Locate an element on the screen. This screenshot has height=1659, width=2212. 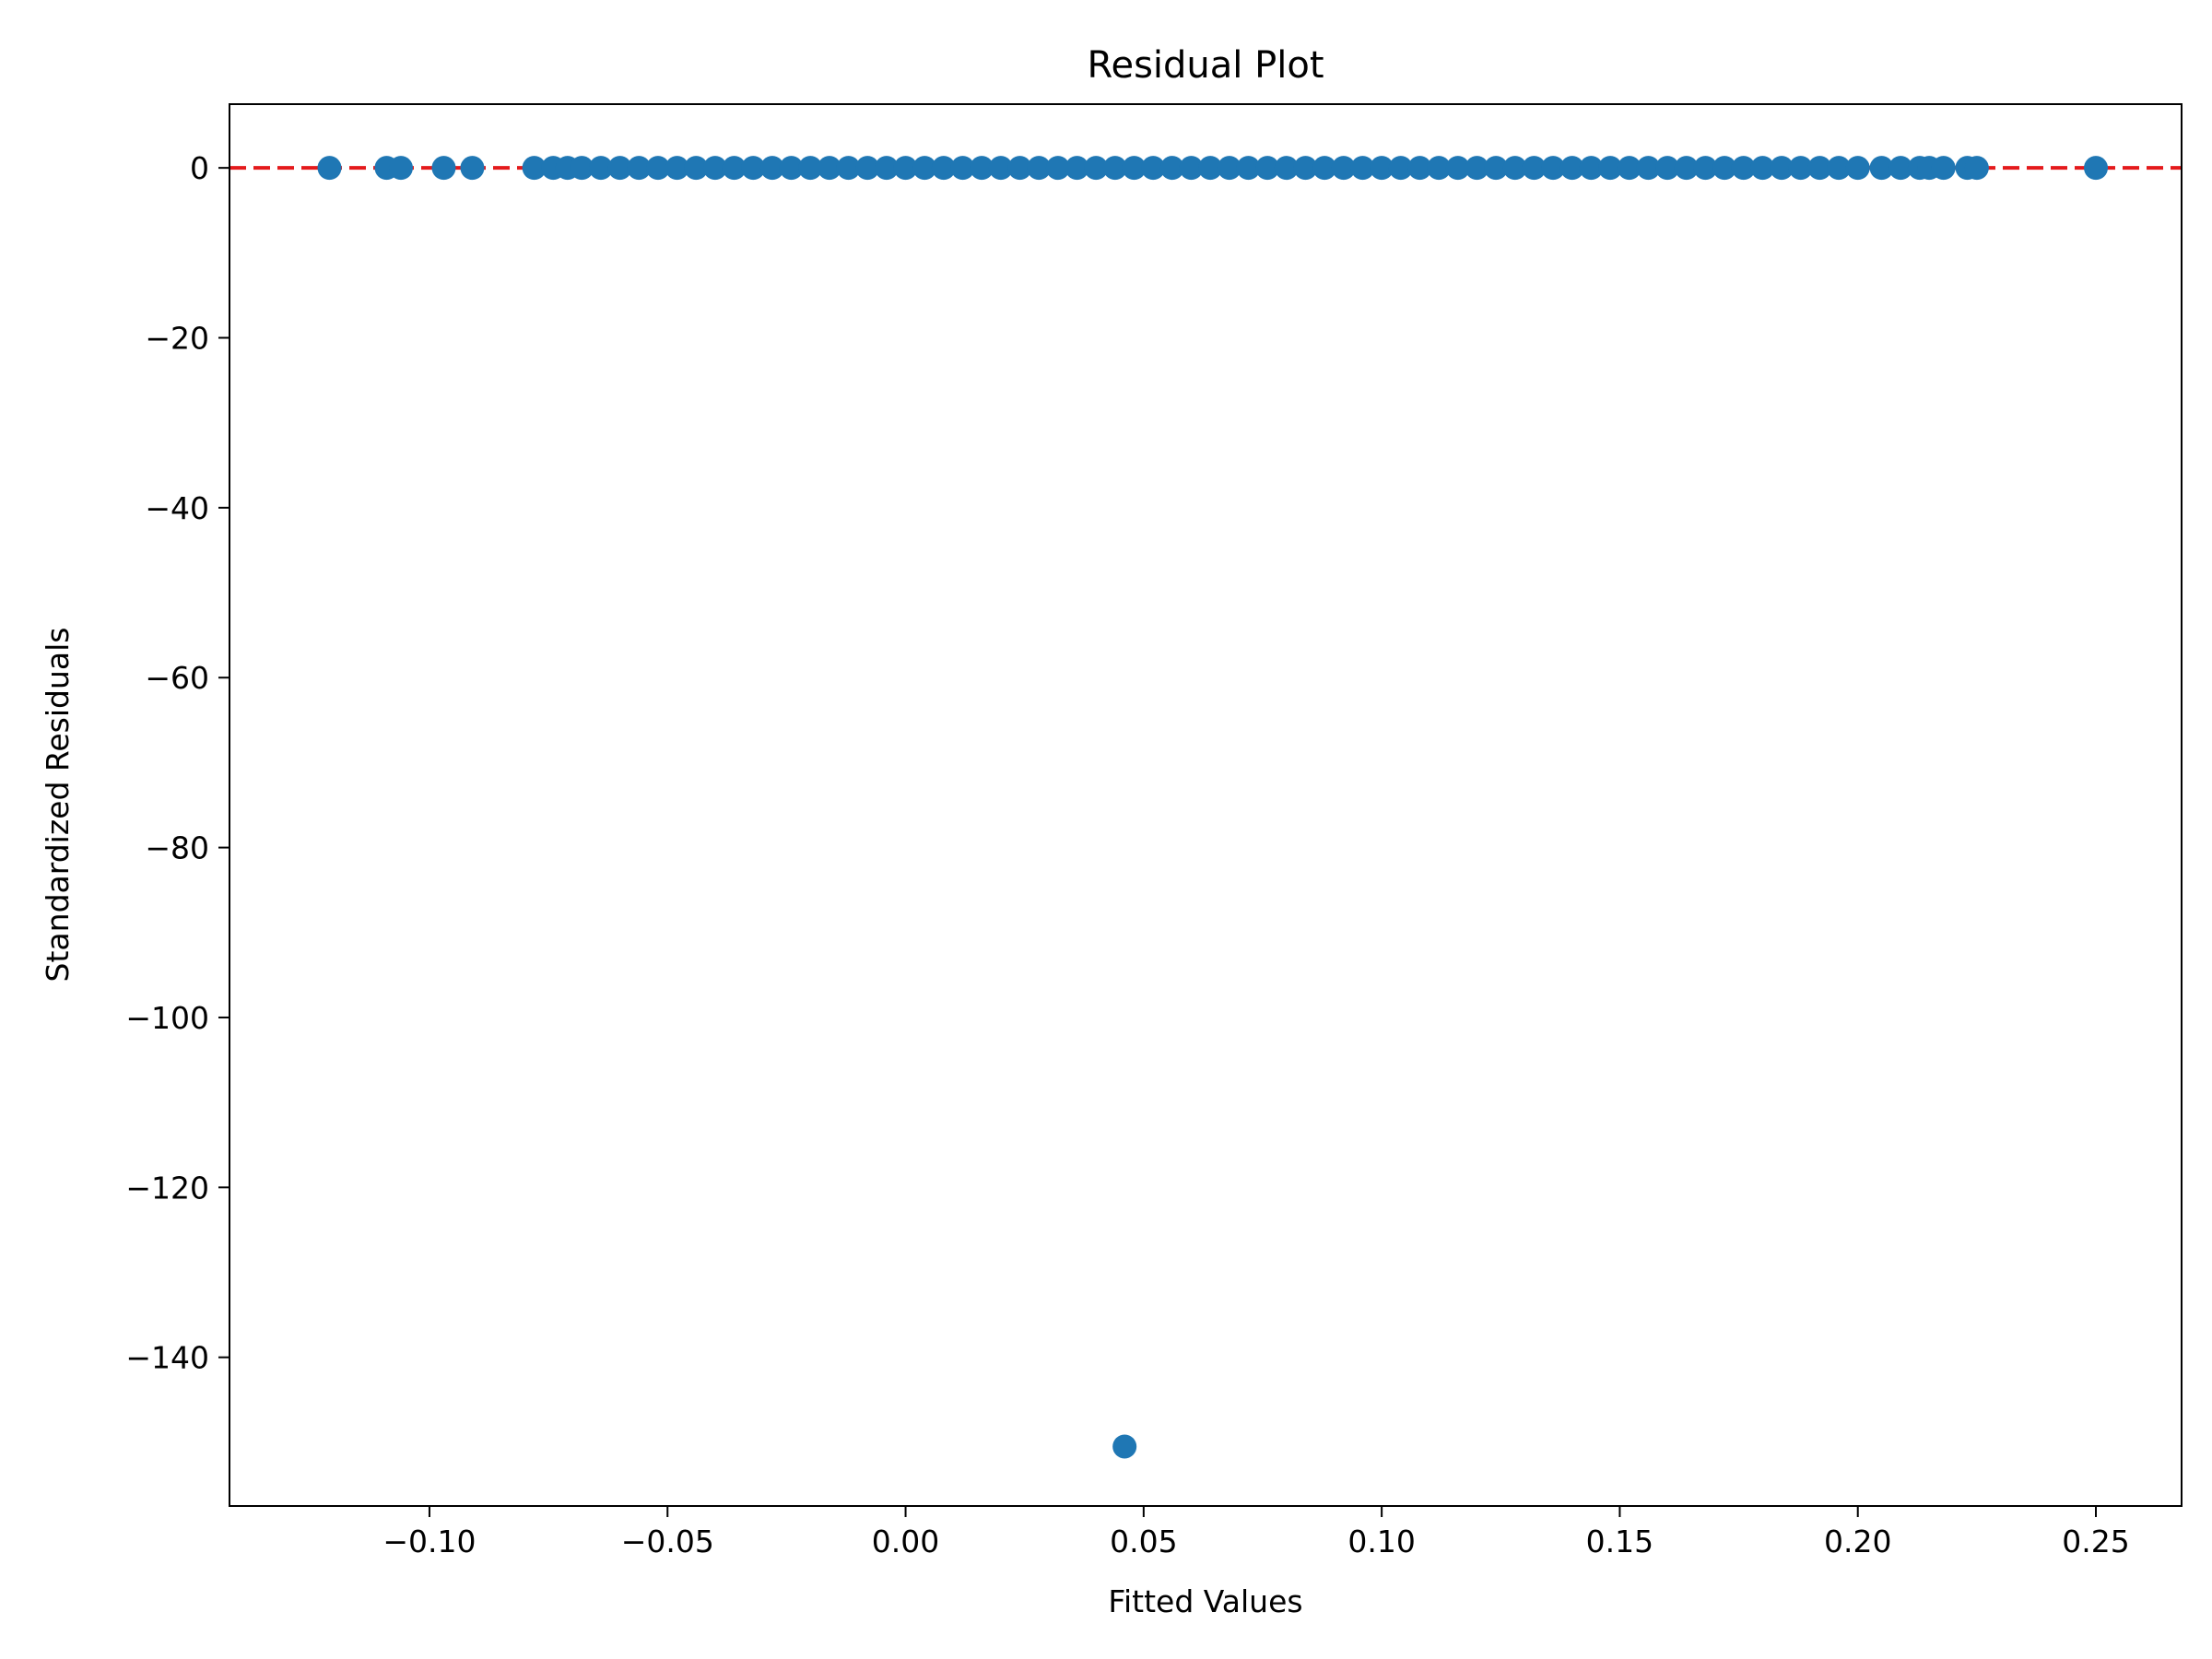
x-tick-label: 0.15 is located at coordinates (1619, 1541).